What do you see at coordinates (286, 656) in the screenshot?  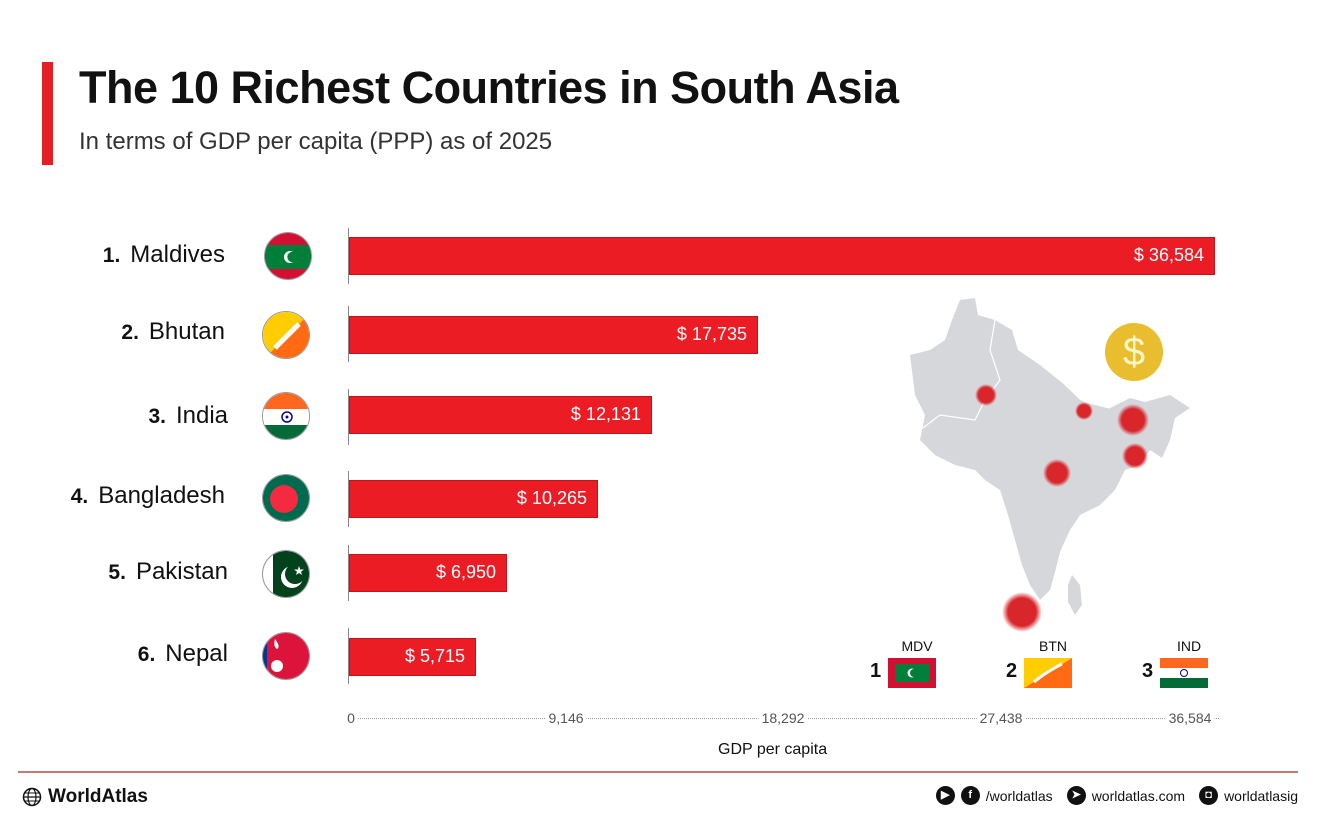 I see `nepal-flag-icon` at bounding box center [286, 656].